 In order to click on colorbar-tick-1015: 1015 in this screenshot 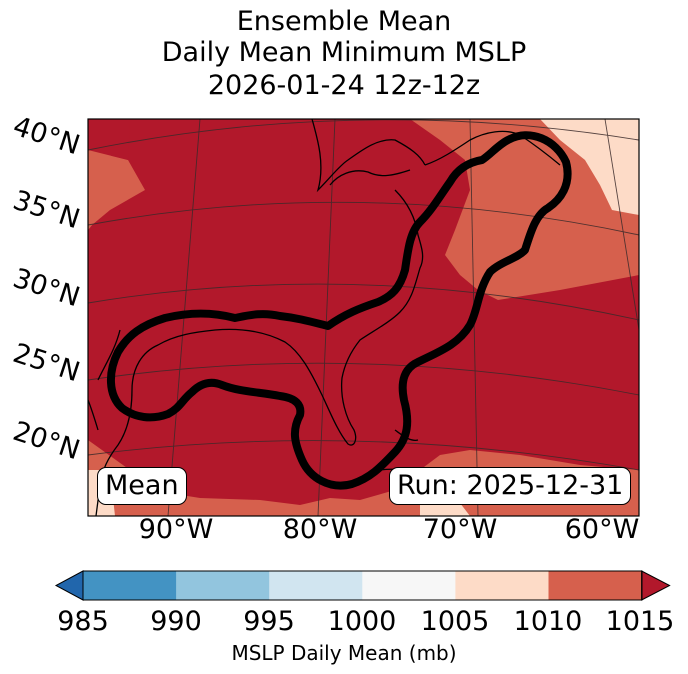, I will do `click(640, 621)`.